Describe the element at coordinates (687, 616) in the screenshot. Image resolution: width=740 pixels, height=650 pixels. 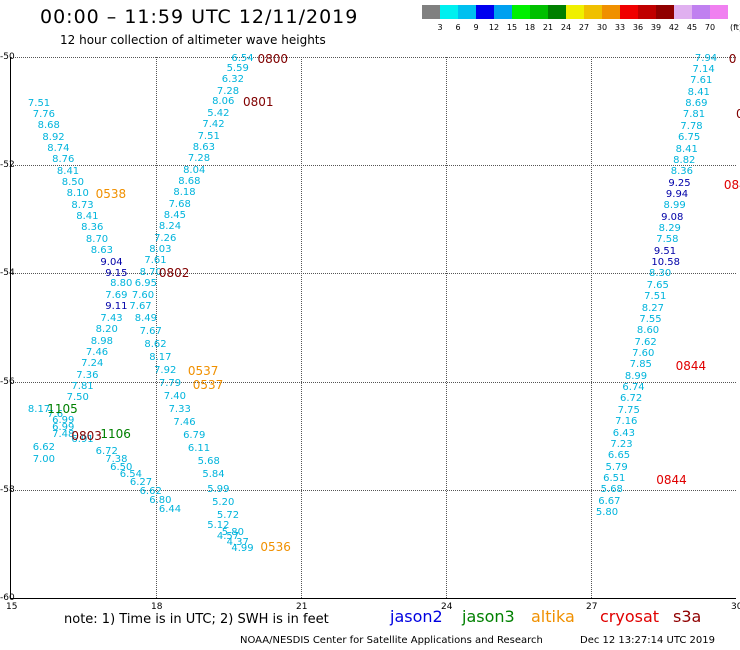
I see `legend-s3a: s3a` at that location.